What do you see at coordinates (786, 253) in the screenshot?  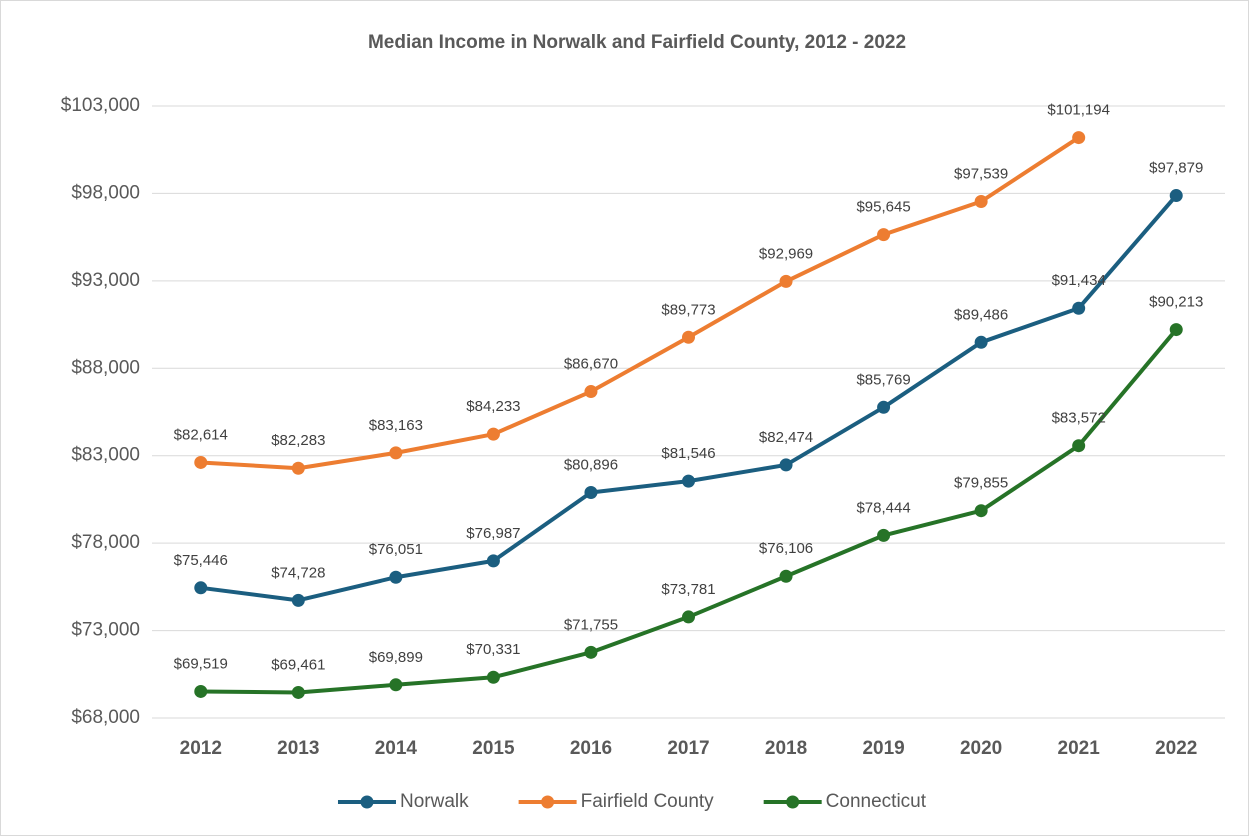 I see `data-label: $92,969` at bounding box center [786, 253].